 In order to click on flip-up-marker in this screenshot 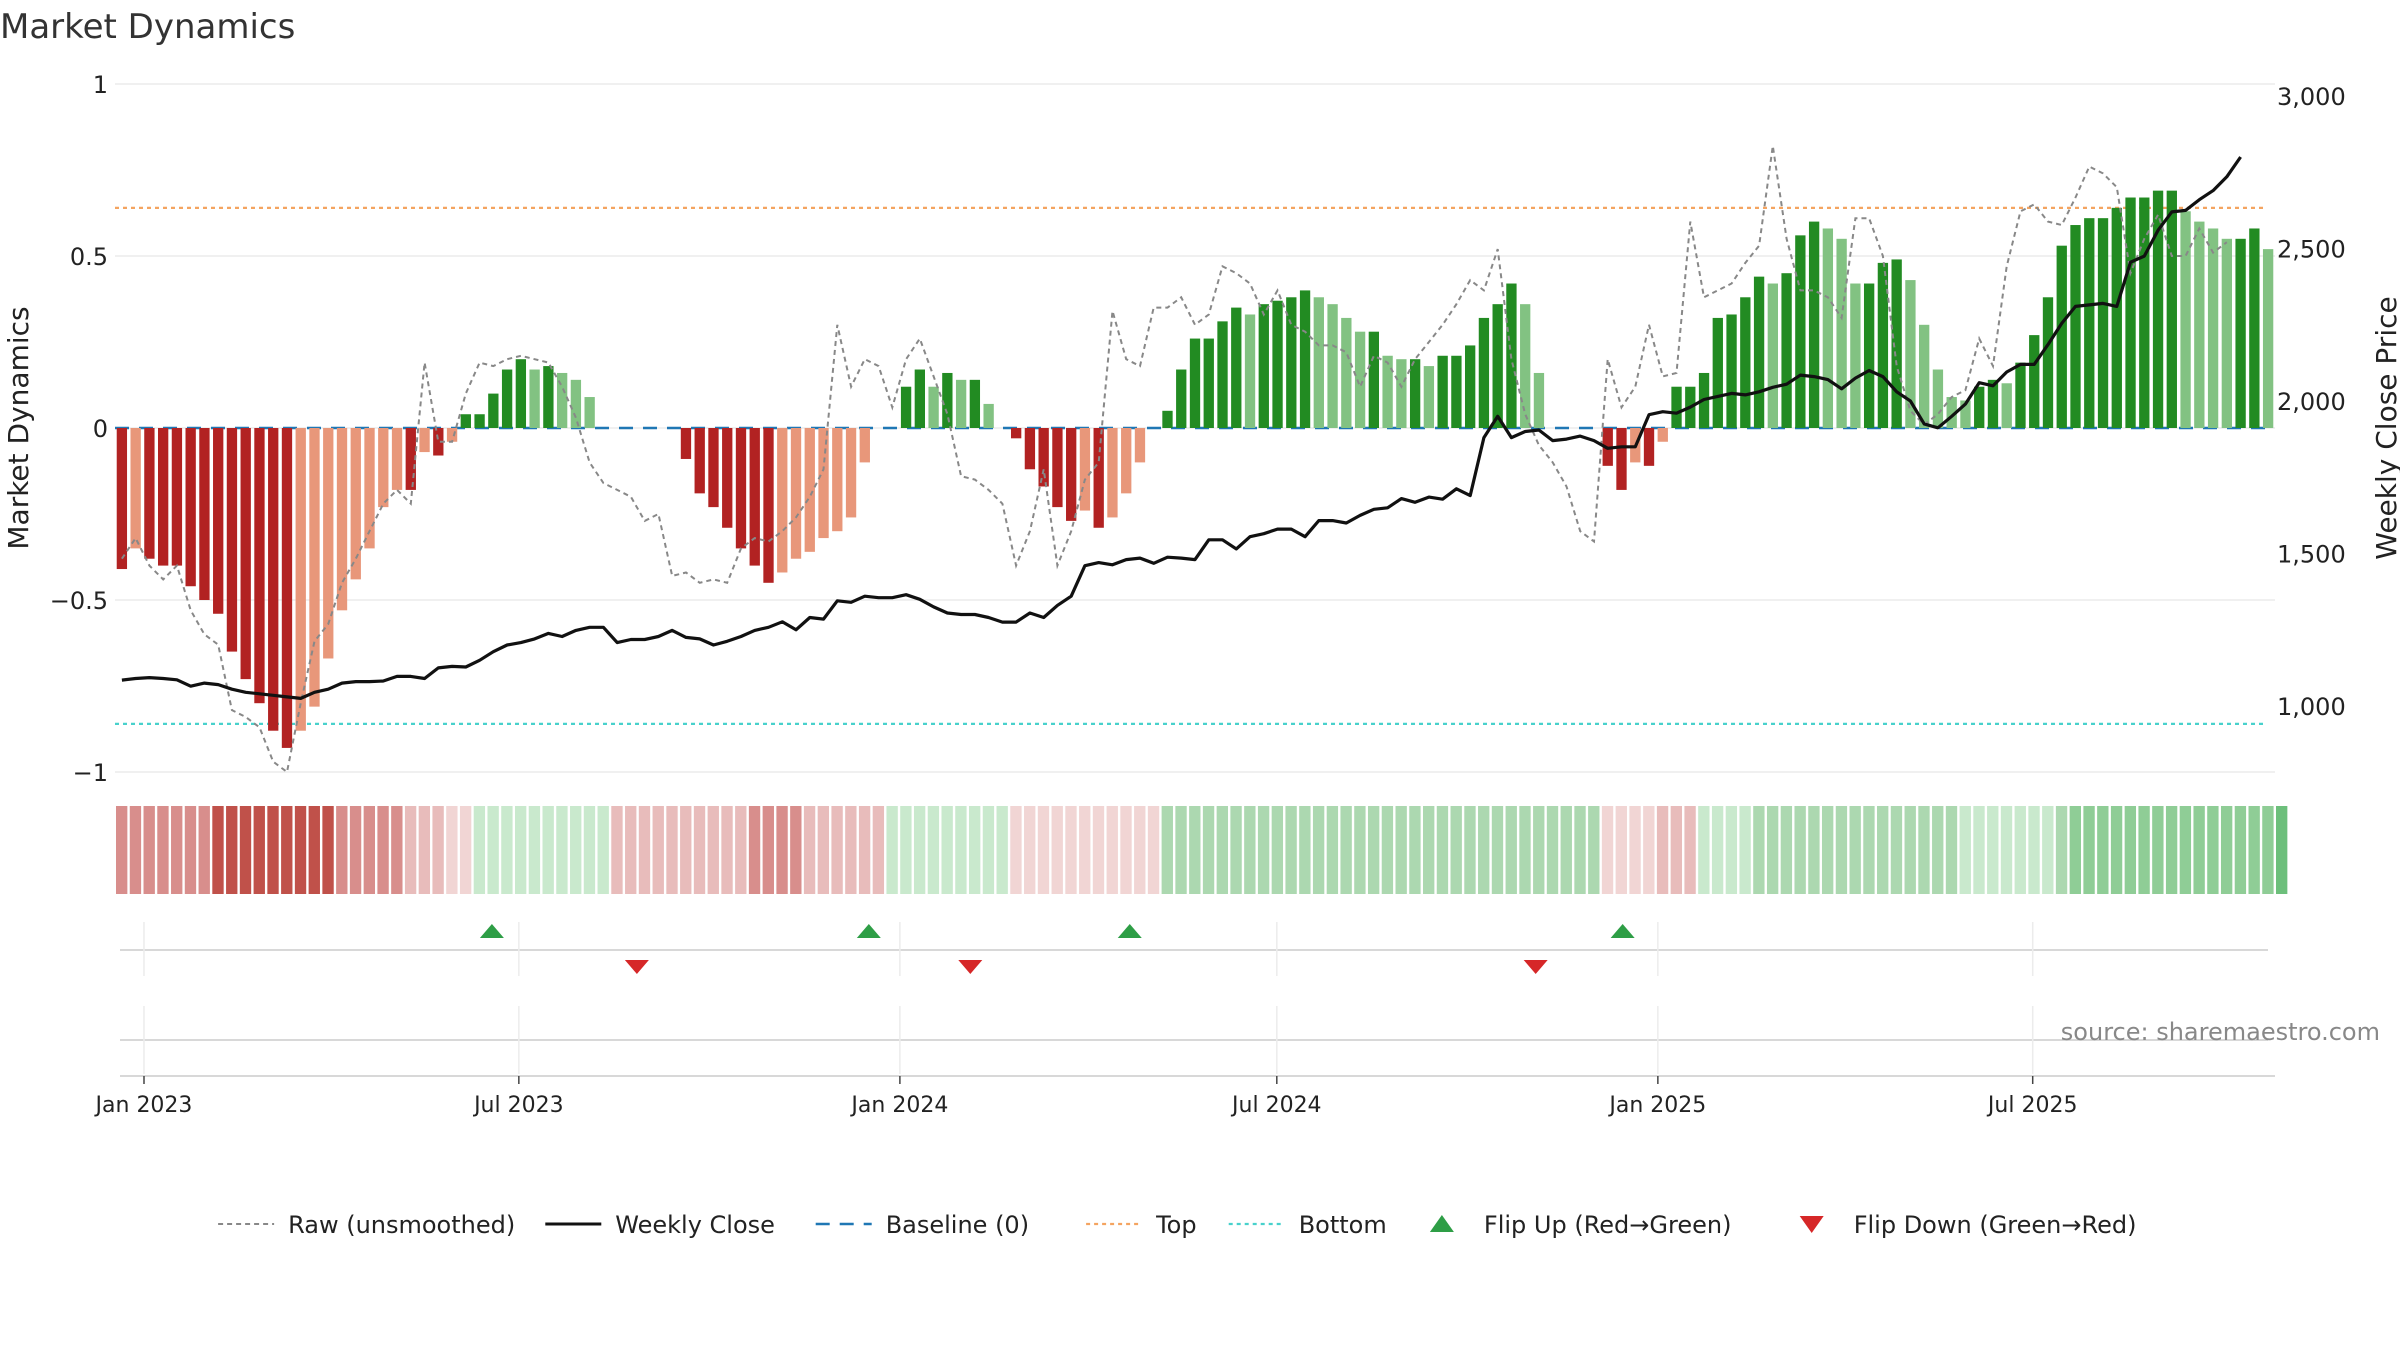, I will do `click(491, 931)`.